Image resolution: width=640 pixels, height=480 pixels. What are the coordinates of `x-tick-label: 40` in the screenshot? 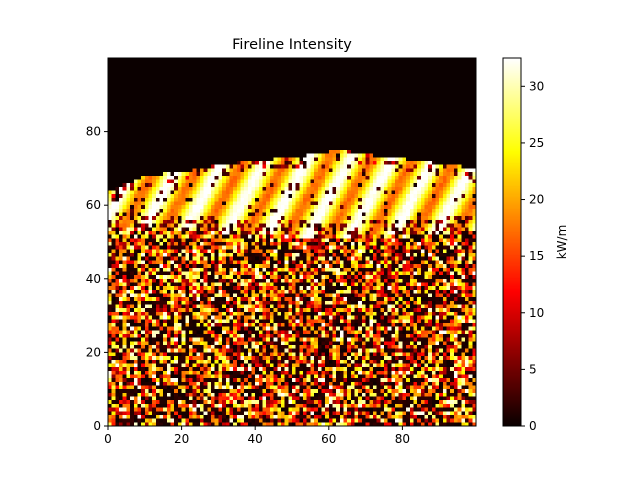 It's located at (255, 439).